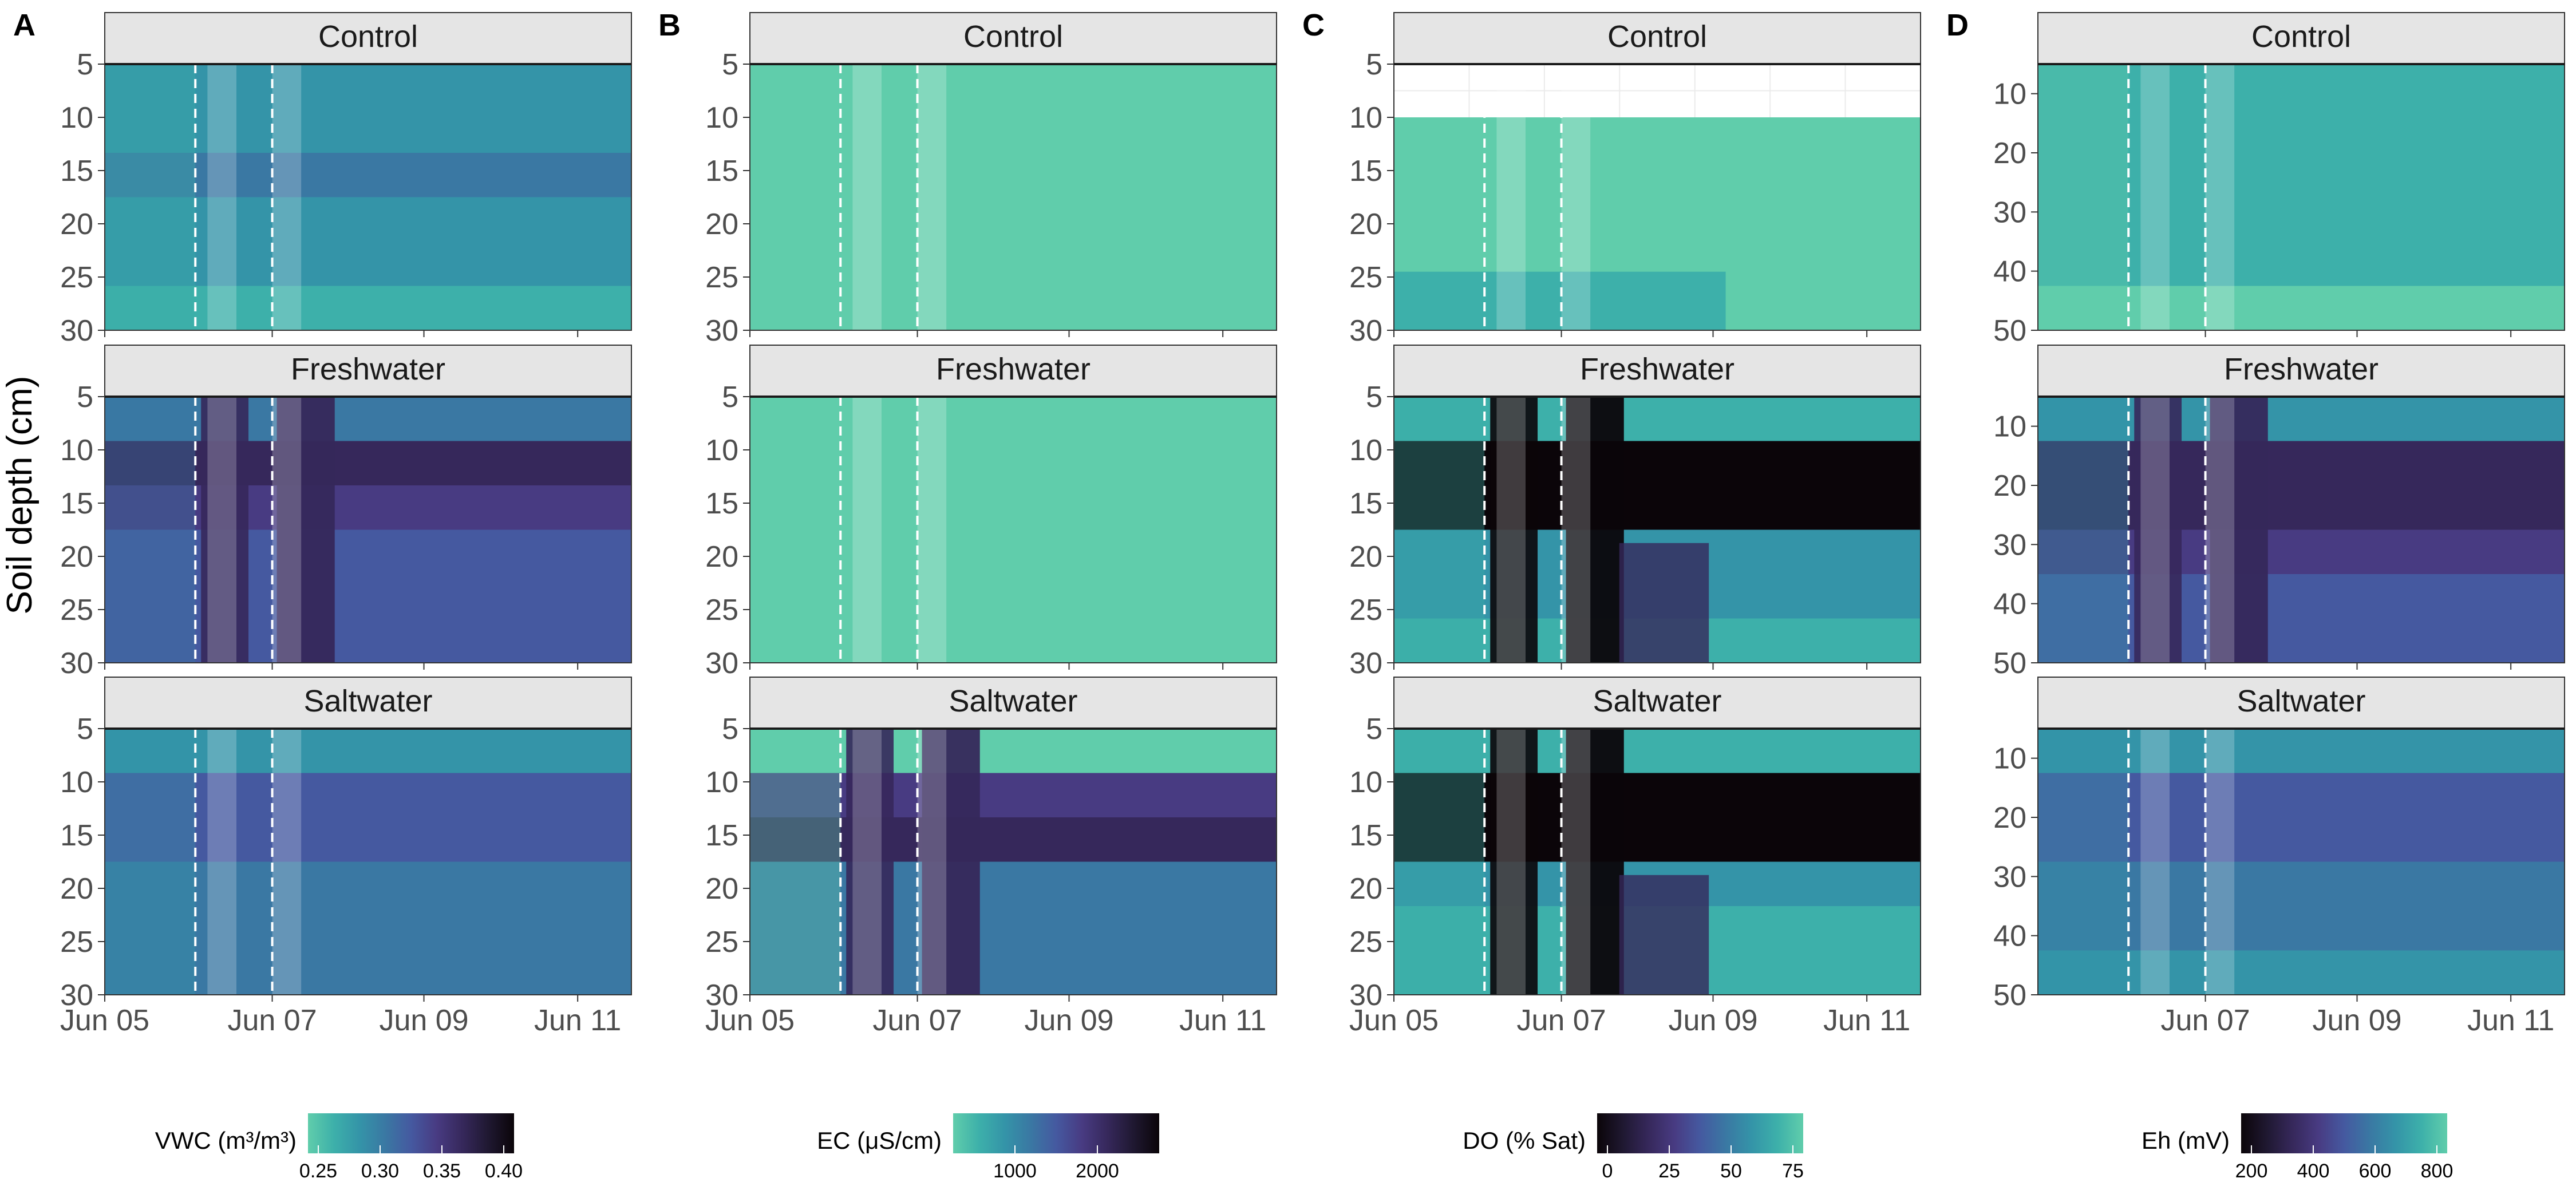  Describe the element at coordinates (2251, 1171) in the screenshot. I see `legend-tick-label: 200` at that location.